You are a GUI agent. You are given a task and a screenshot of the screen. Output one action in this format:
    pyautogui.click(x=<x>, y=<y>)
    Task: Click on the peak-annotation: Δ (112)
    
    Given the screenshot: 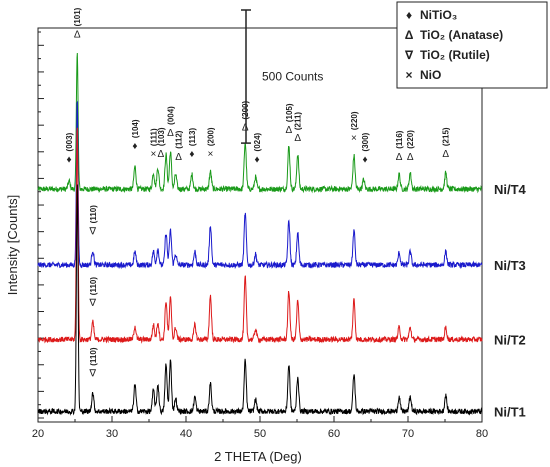 What is the action you would take?
    pyautogui.click(x=179, y=146)
    